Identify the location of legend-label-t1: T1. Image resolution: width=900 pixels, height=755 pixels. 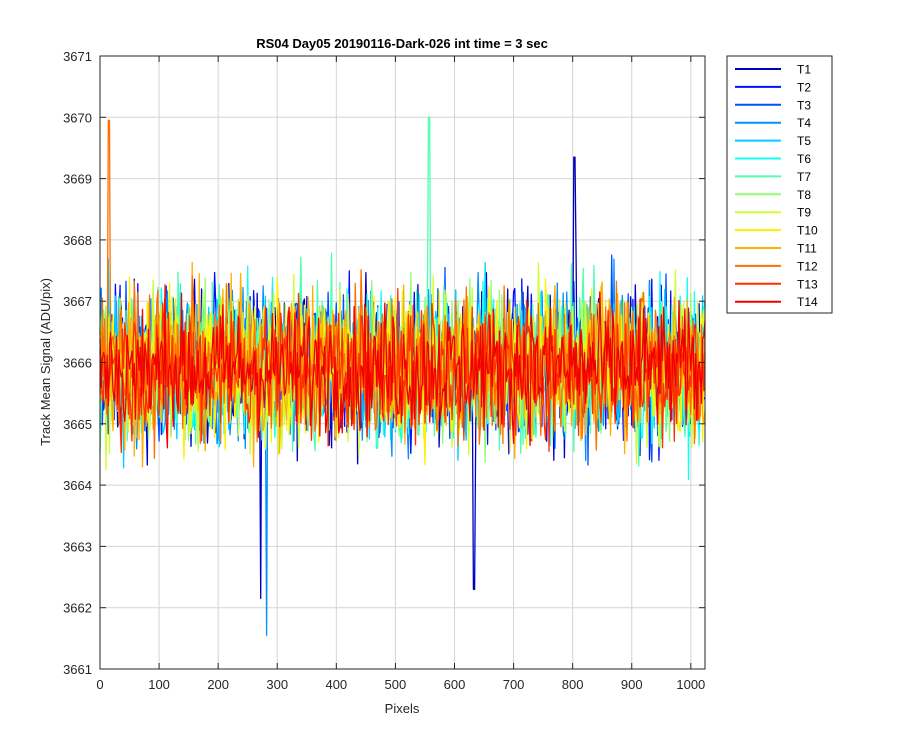
(804, 70).